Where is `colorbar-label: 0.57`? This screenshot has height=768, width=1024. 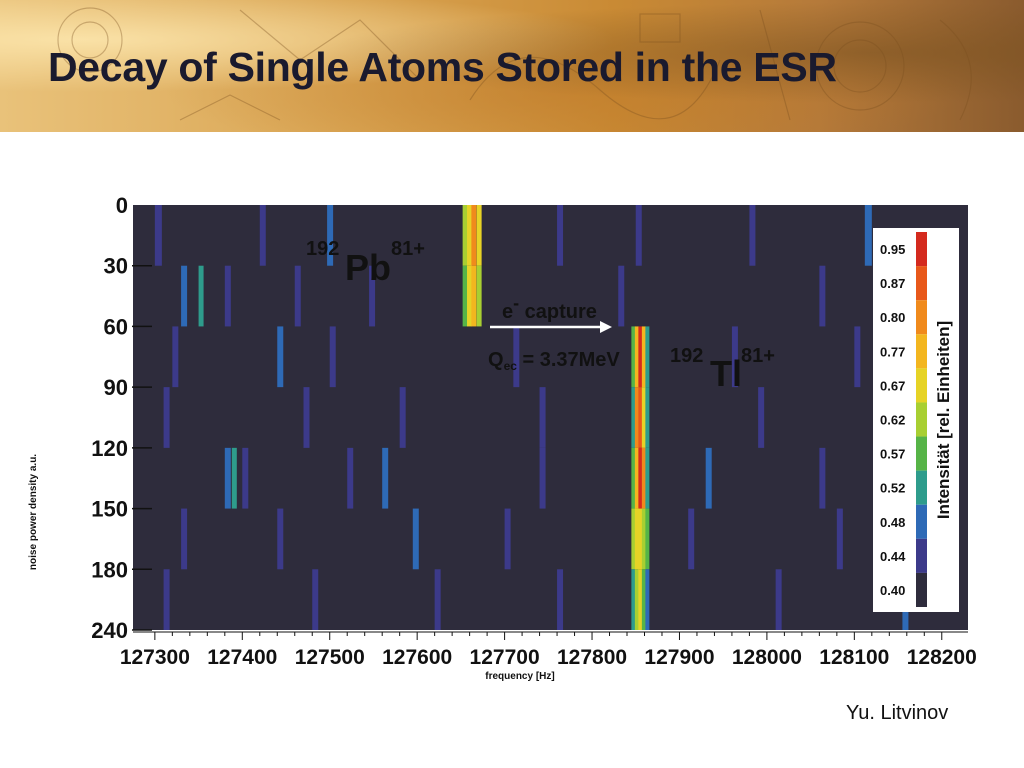 colorbar-label: 0.57 is located at coordinates (892, 454).